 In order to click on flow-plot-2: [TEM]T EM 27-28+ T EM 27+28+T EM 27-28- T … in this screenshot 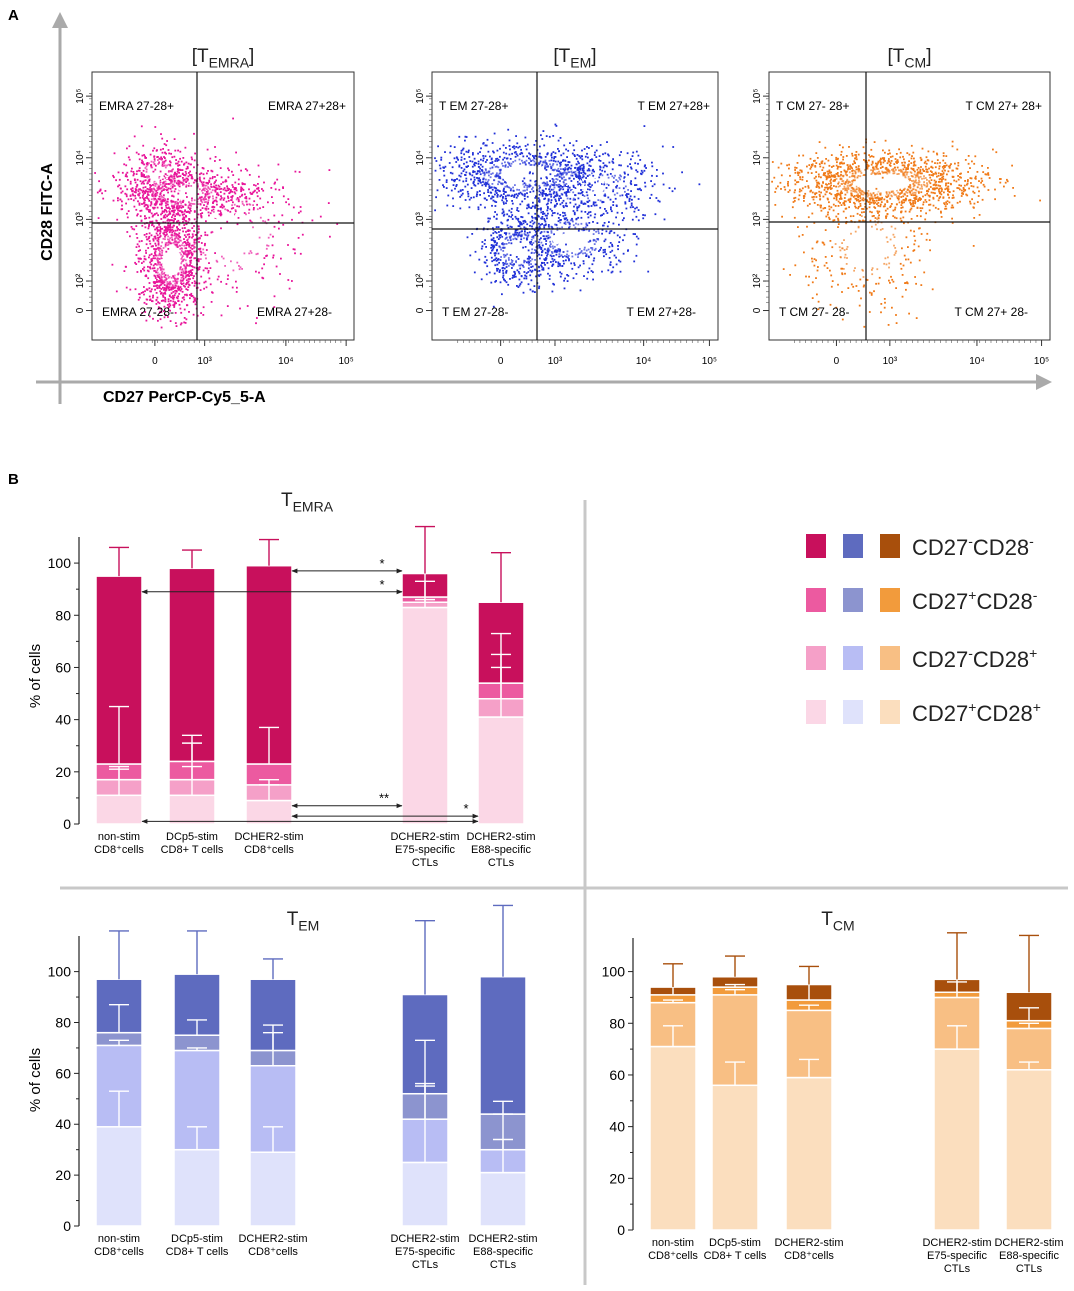, I will do `click(567, 206)`.